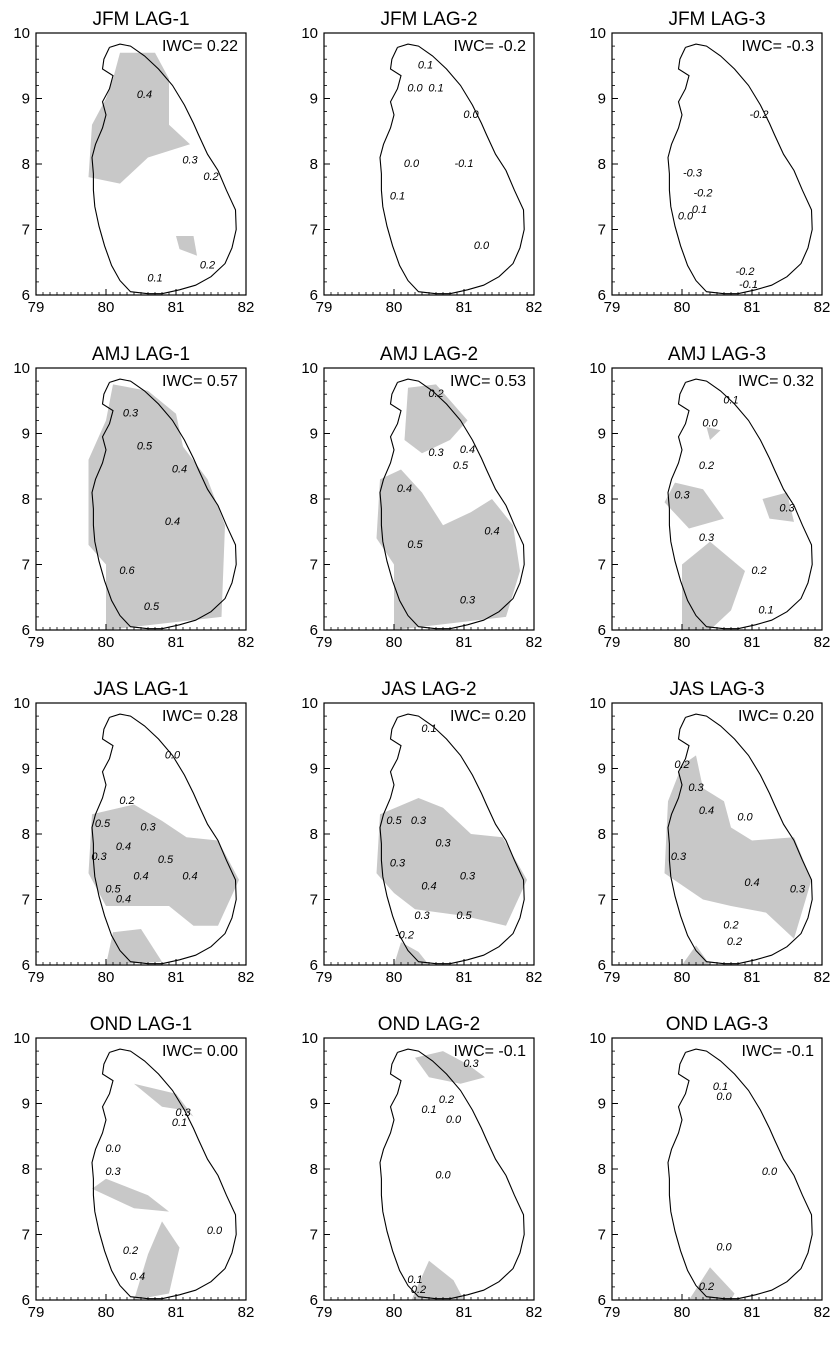  Describe the element at coordinates (200, 381) in the screenshot. I see `iwc-label: IWC= 0.57` at that location.